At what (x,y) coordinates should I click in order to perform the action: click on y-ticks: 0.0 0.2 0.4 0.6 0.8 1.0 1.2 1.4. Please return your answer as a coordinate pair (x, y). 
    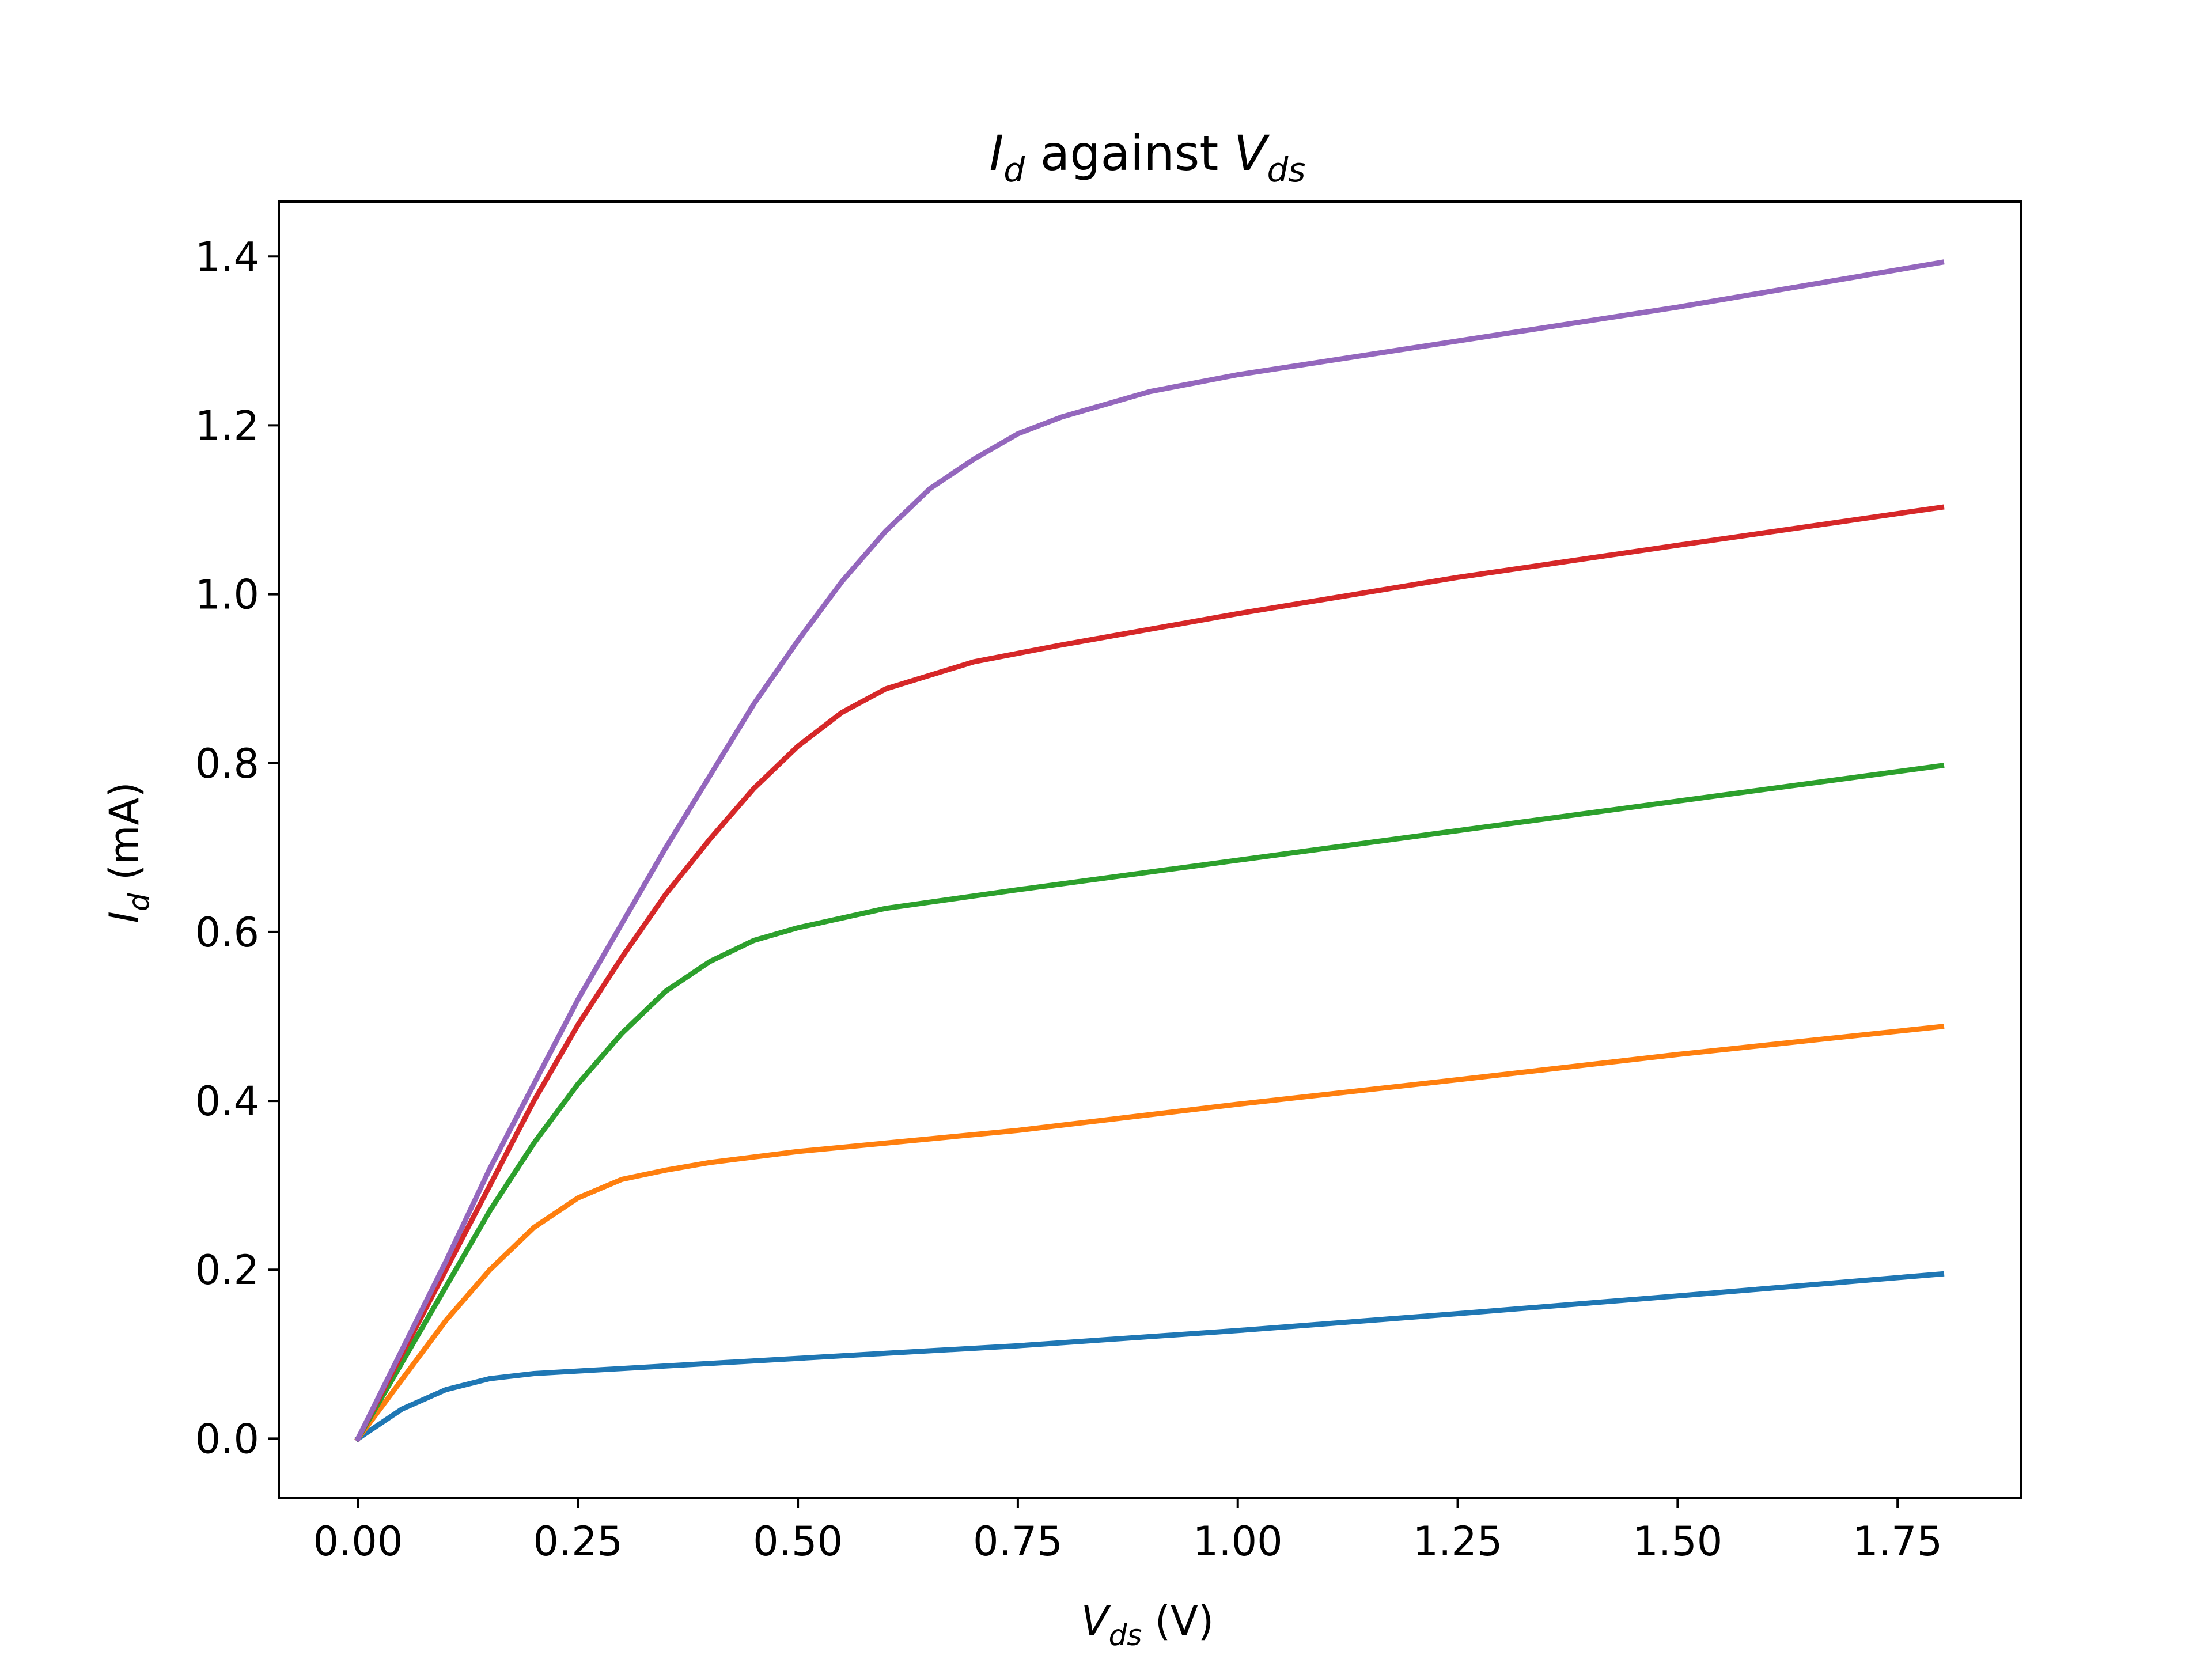
    Looking at the image, I should click on (237, 848).